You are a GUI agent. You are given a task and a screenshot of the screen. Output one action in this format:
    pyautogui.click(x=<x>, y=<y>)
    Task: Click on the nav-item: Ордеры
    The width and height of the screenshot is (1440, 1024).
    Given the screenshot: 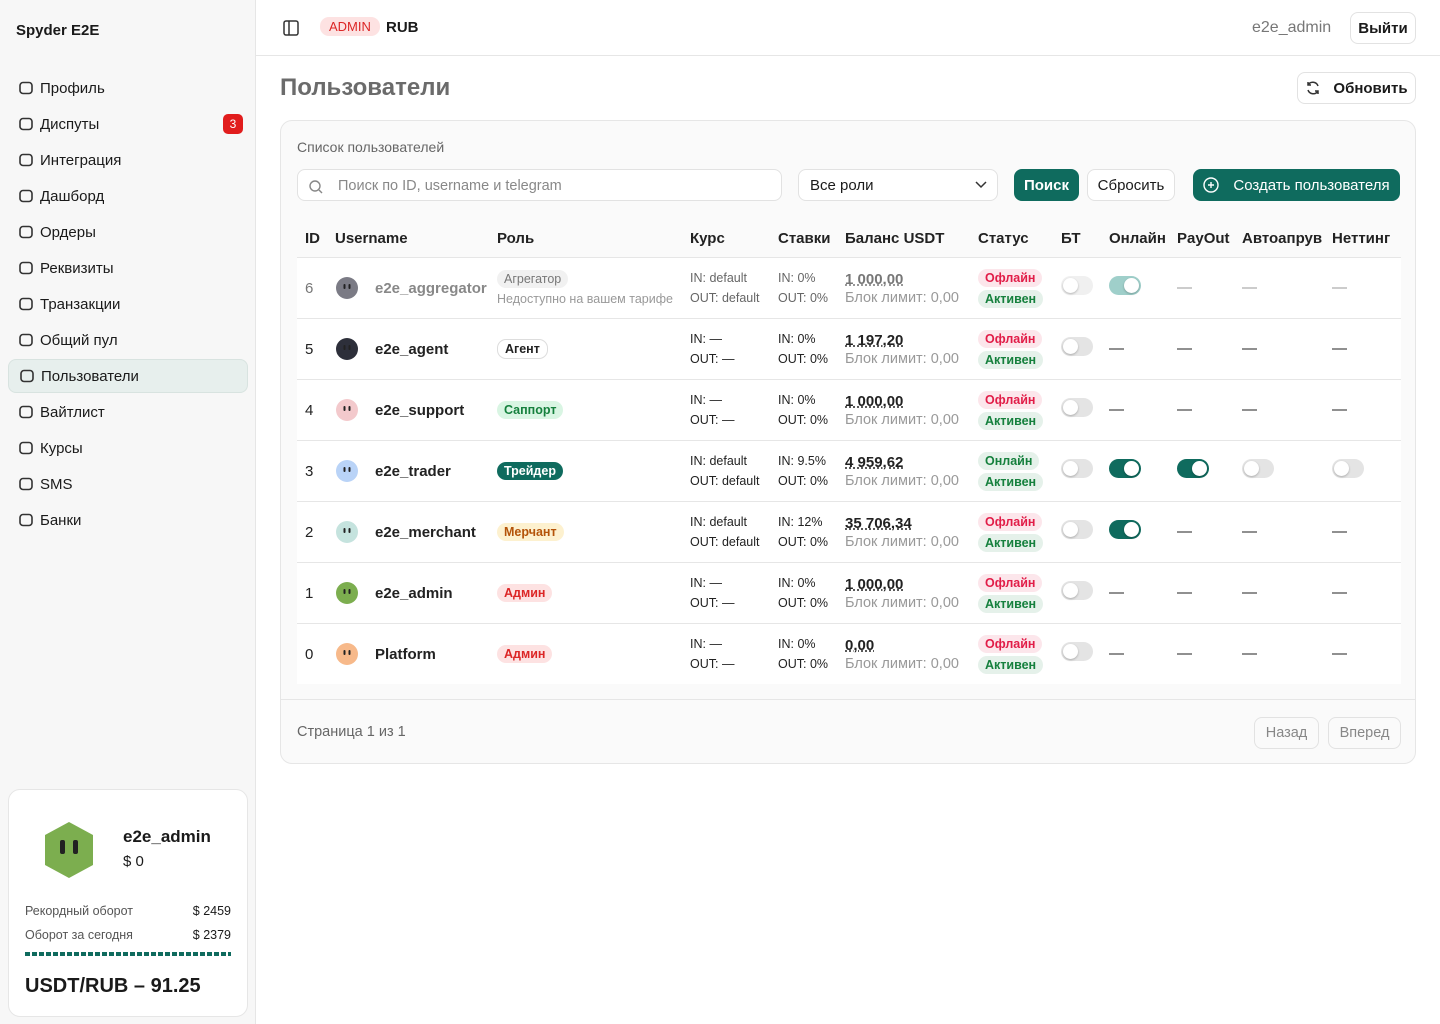 What is the action you would take?
    pyautogui.click(x=128, y=232)
    